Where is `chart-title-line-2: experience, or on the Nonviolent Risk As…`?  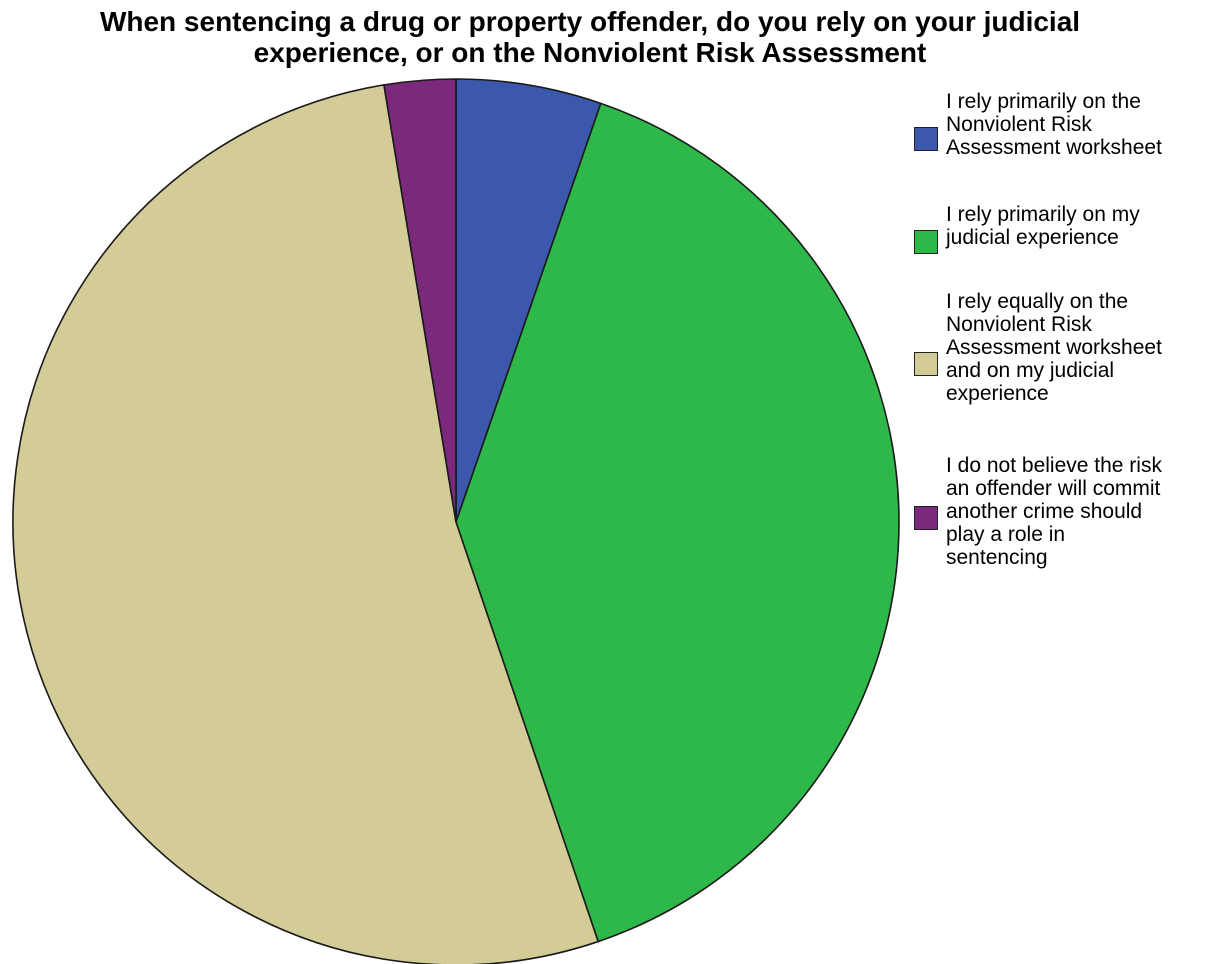
chart-title-line-2: experience, or on the Nonviolent Risk As… is located at coordinates (590, 52).